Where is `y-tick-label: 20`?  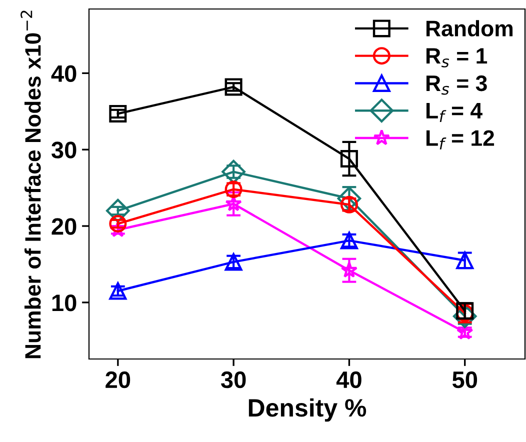
y-tick-label: 20 is located at coordinates (64, 226).